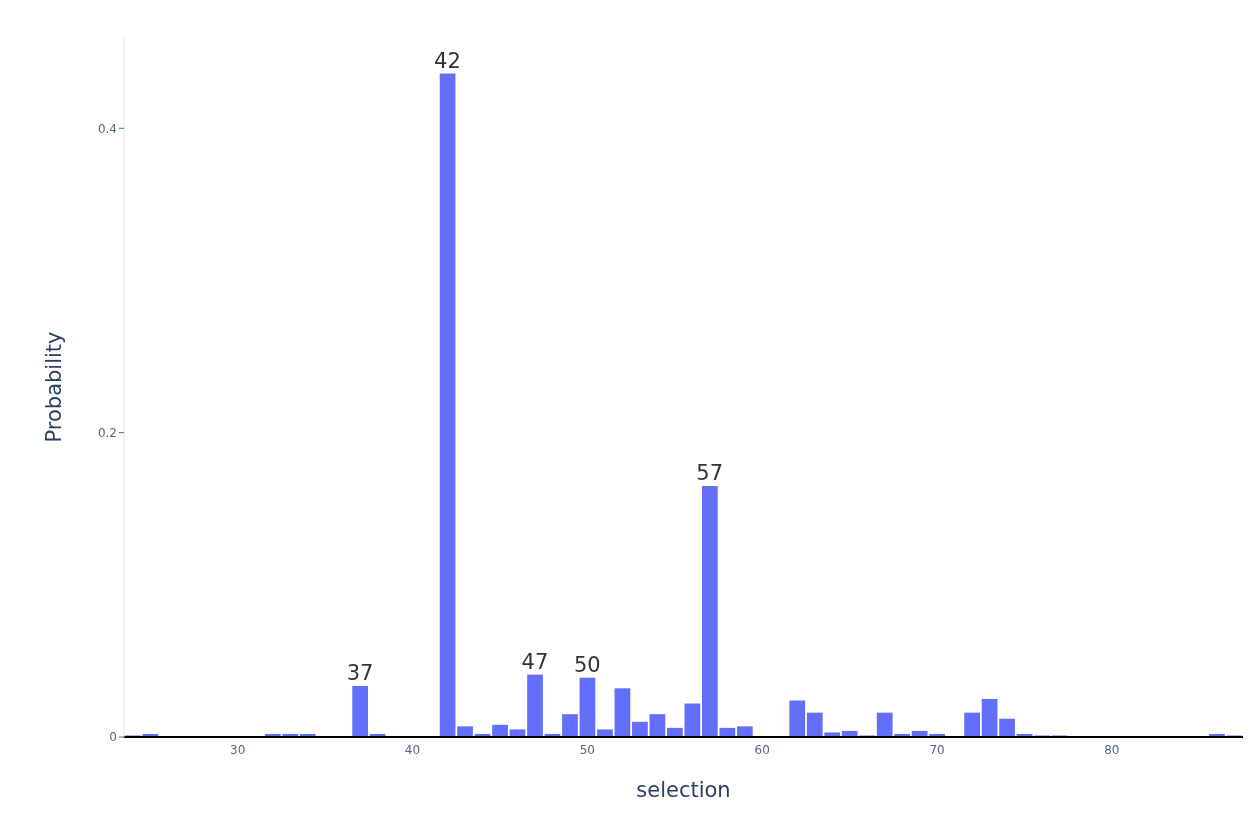  I want to click on y-tick-label: 0.2, so click(107, 432).